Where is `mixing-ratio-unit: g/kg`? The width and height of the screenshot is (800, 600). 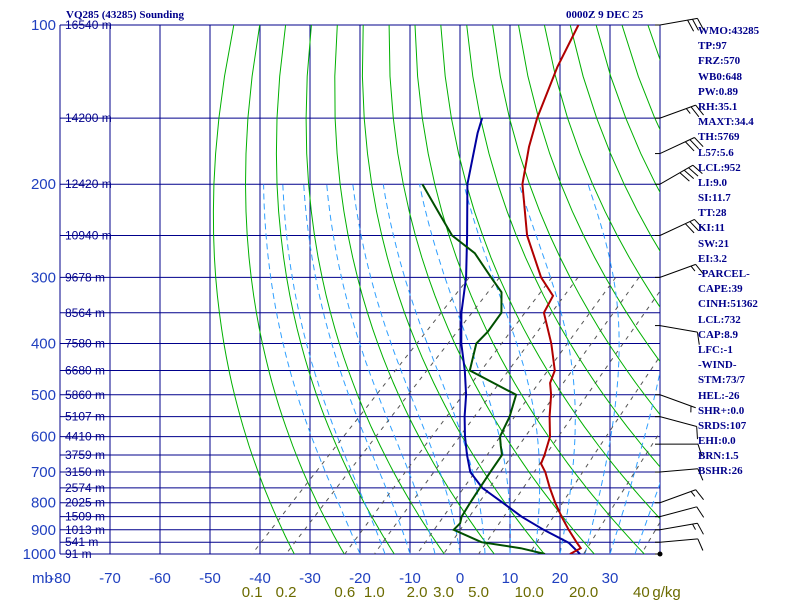
mixing-ratio-unit: g/kg is located at coordinates (666, 592).